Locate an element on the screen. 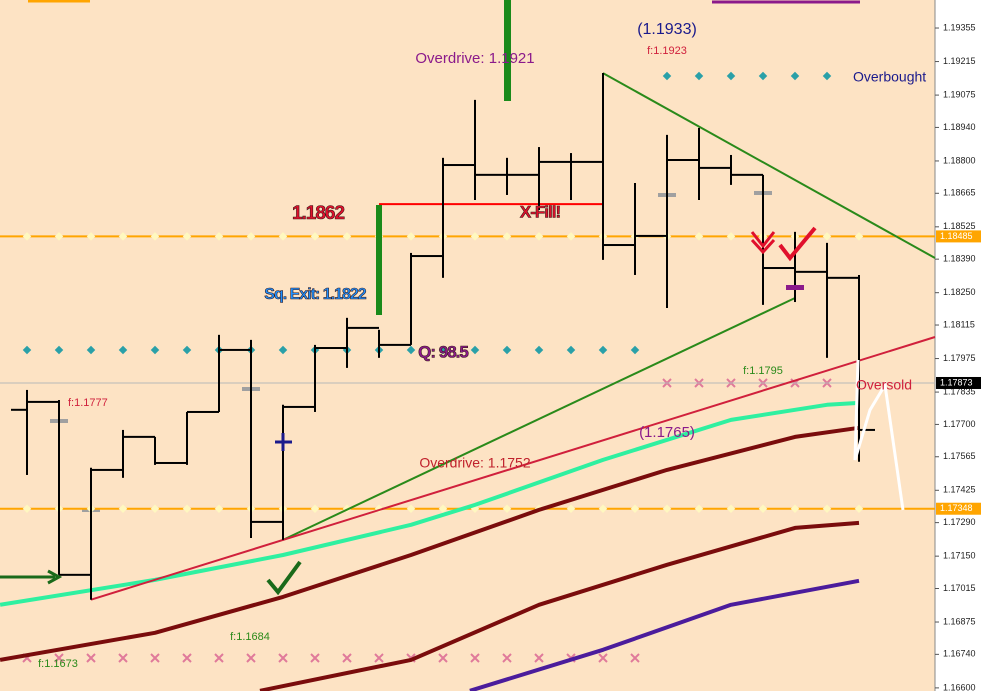 Image resolution: width=981 pixels, height=691 pixels. y-tick-label: 1.17015 is located at coordinates (959, 588).